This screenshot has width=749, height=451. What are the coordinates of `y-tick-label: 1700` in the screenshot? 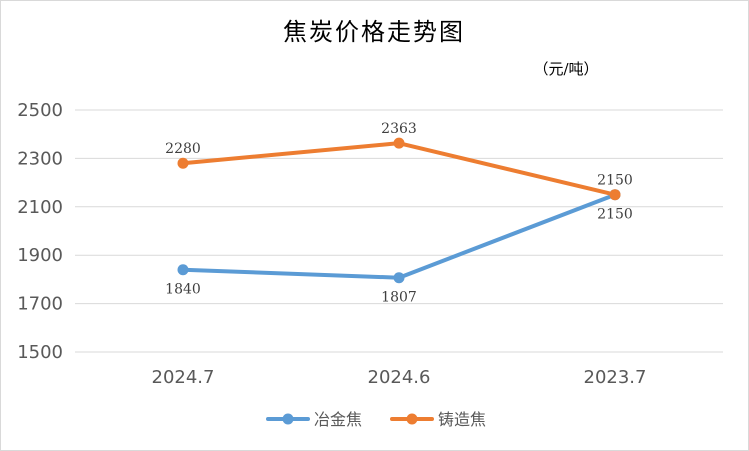 It's located at (40, 304).